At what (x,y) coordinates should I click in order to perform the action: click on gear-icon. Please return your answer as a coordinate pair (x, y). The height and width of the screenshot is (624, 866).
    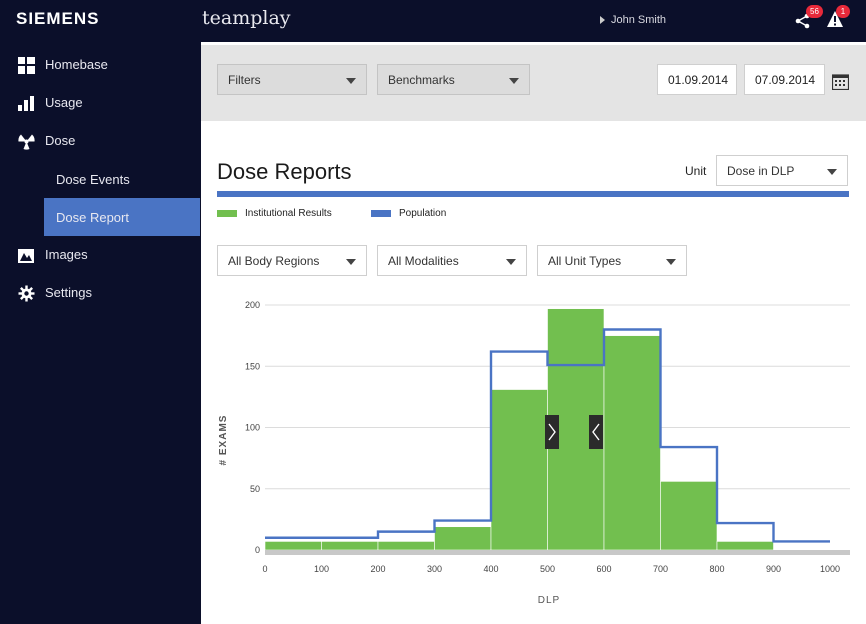
    Looking at the image, I should click on (26, 293).